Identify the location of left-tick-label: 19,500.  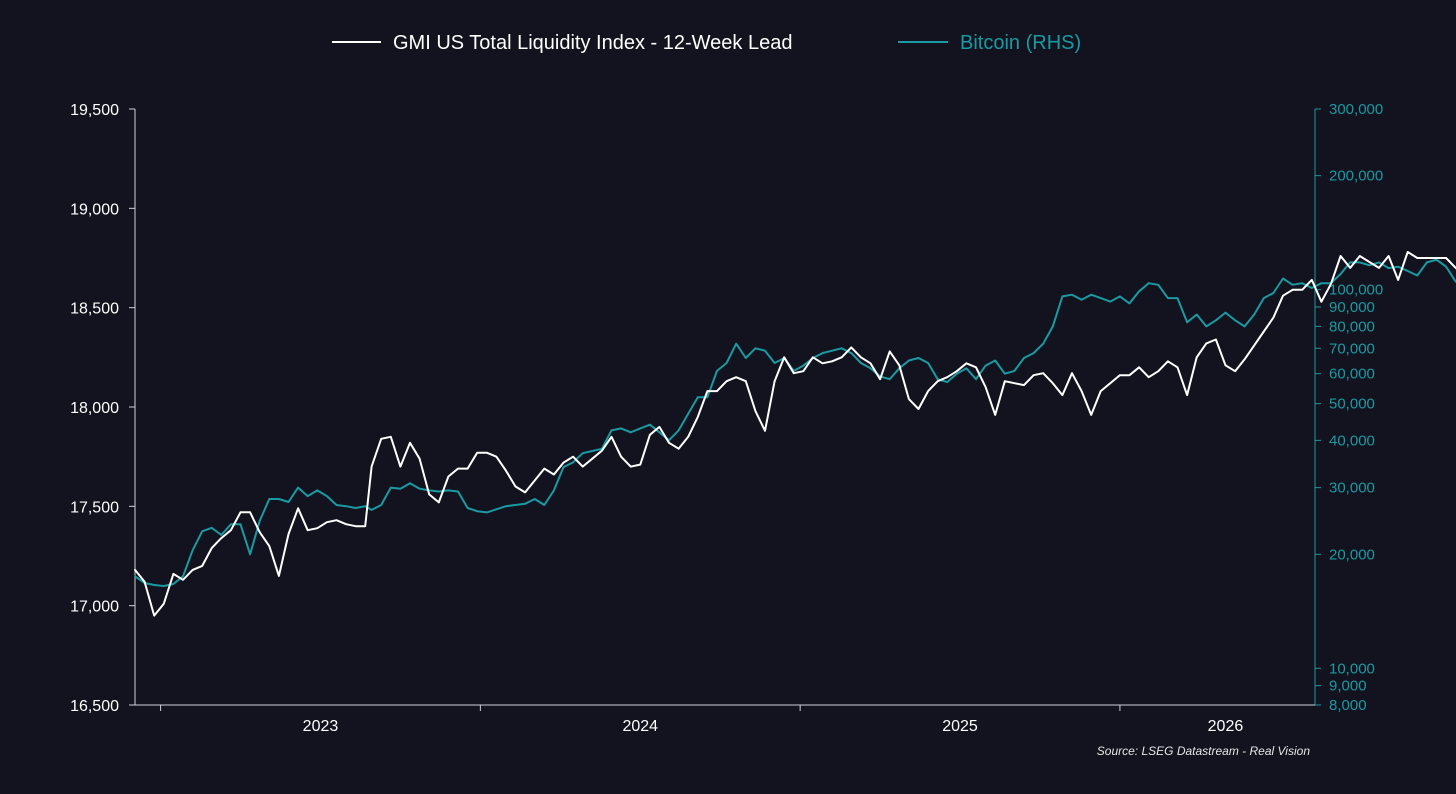
(94, 110).